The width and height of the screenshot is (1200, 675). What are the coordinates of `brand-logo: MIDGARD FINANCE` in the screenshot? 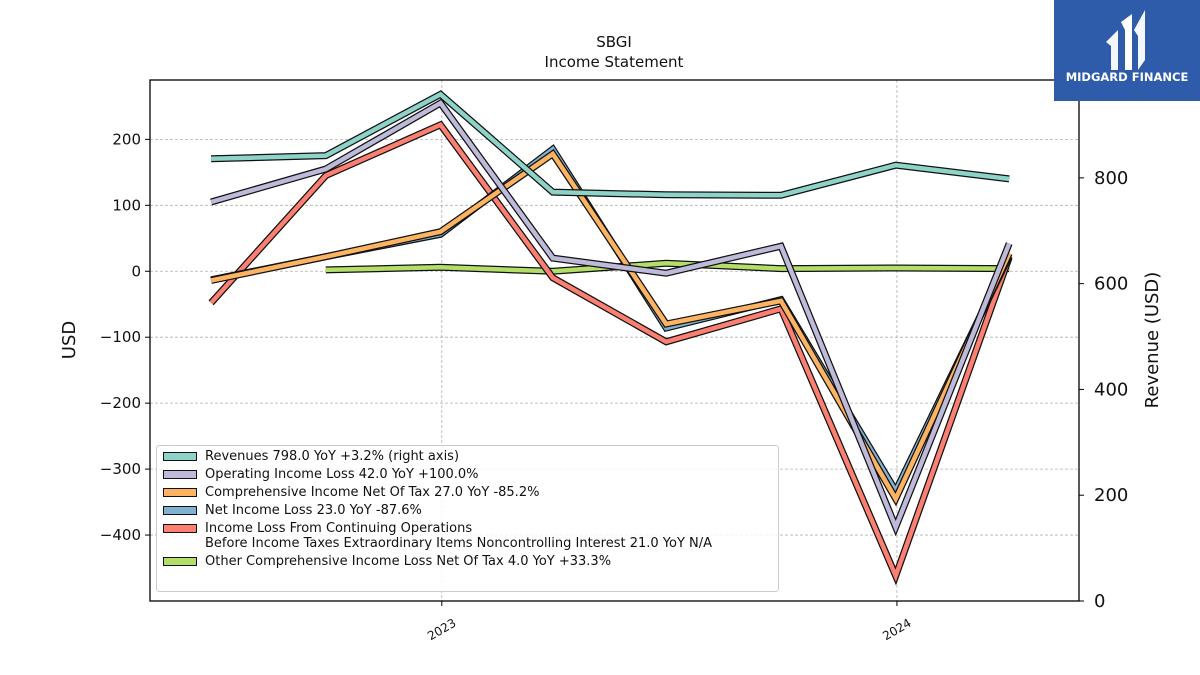 It's located at (1127, 50).